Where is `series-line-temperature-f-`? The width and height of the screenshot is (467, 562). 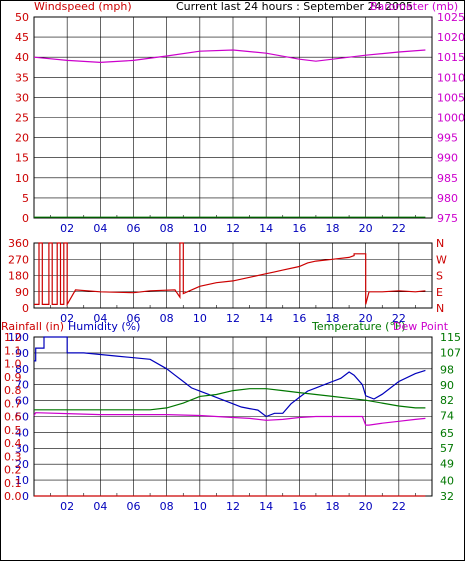
series-line-temperature-f- is located at coordinates (230, 399).